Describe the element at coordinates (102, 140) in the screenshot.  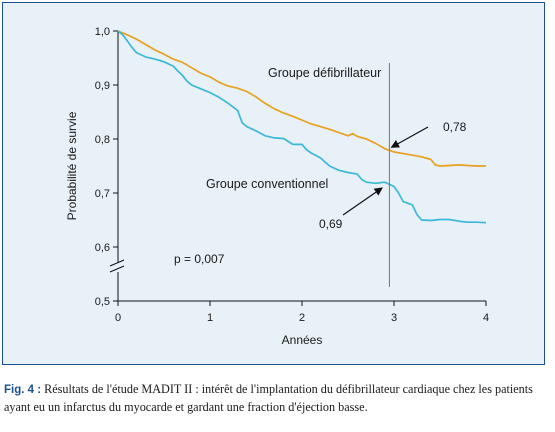
I see `y-tick-label: 0,8` at that location.